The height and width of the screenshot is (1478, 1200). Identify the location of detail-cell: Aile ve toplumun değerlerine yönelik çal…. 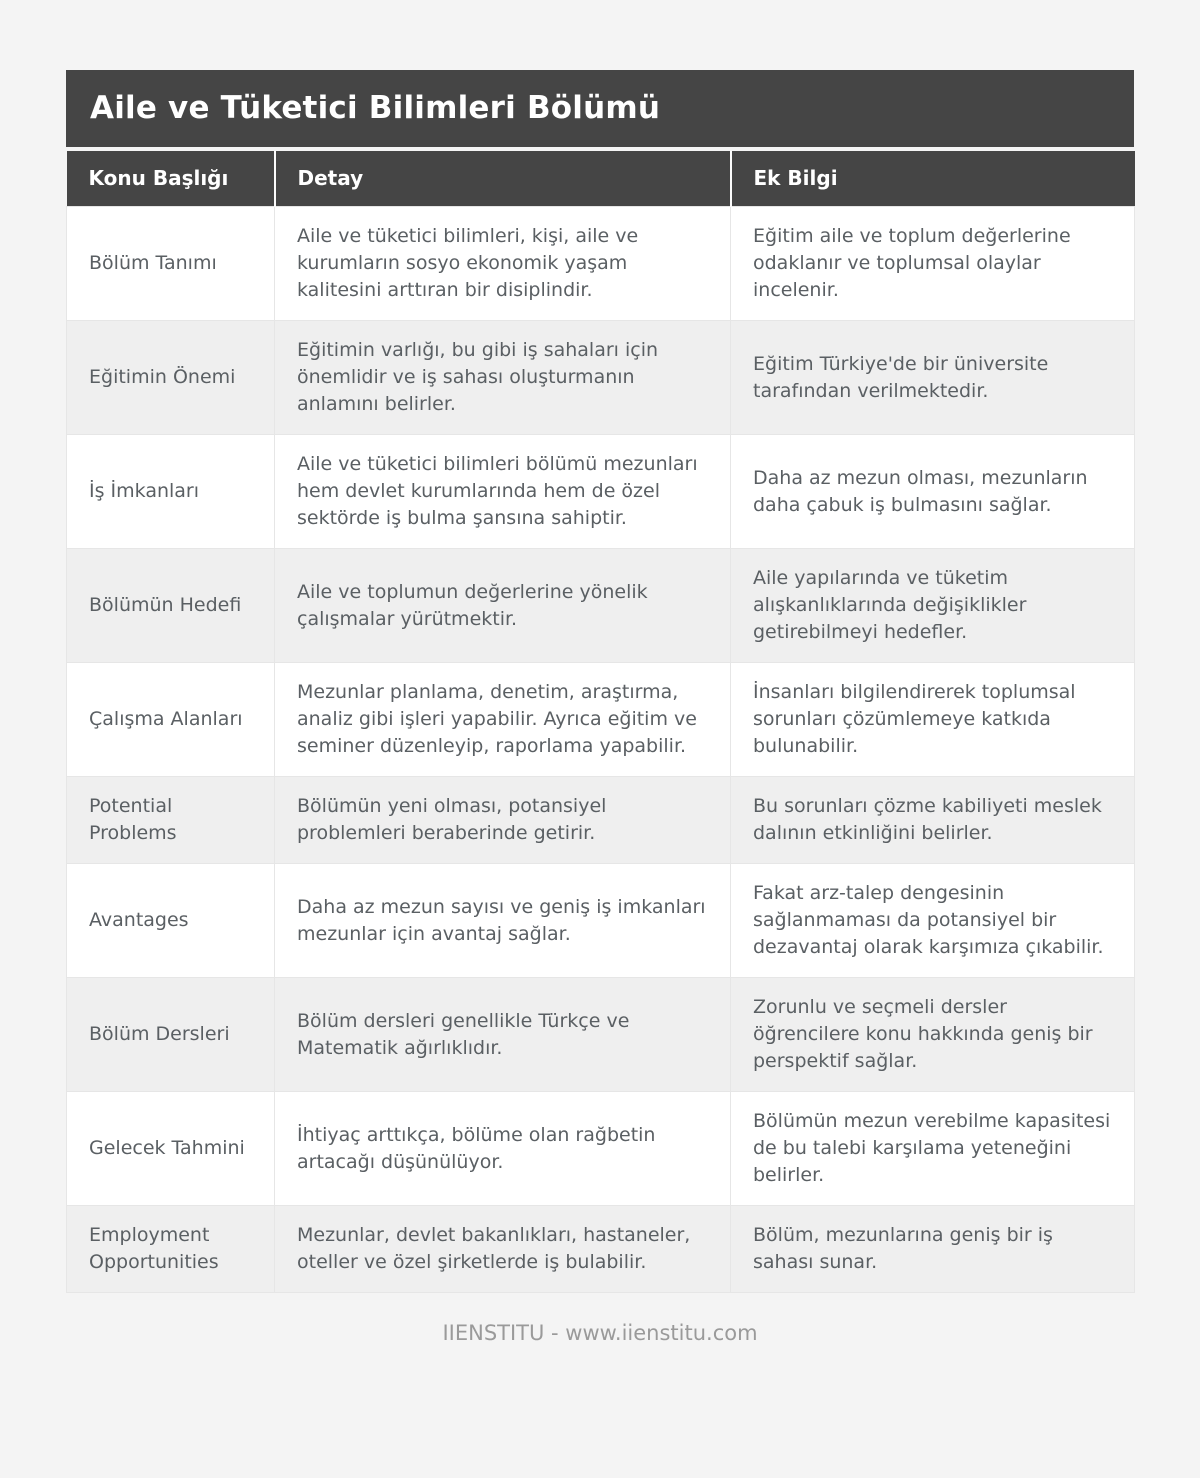
(502, 605).